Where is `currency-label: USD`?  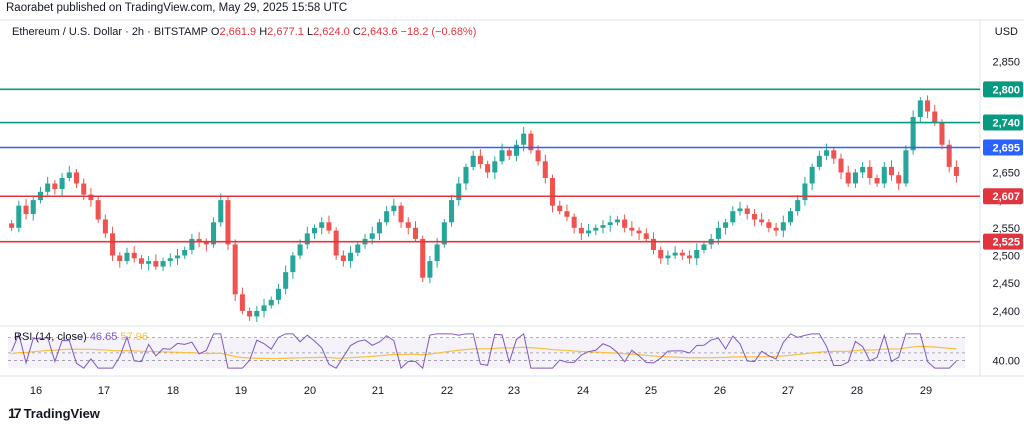 currency-label: USD is located at coordinates (1006, 32).